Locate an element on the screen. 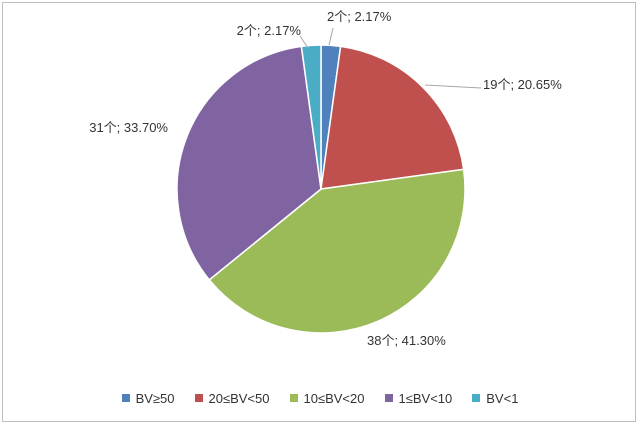 Image resolution: width=640 pixels, height=426 pixels. legend-label: 10≤BV<20 is located at coordinates (334, 398).